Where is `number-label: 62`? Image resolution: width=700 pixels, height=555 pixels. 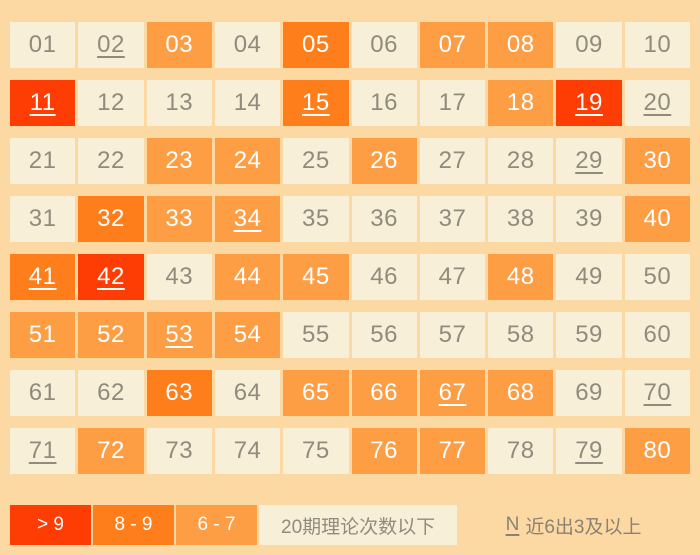 number-label: 62 is located at coordinates (111, 392).